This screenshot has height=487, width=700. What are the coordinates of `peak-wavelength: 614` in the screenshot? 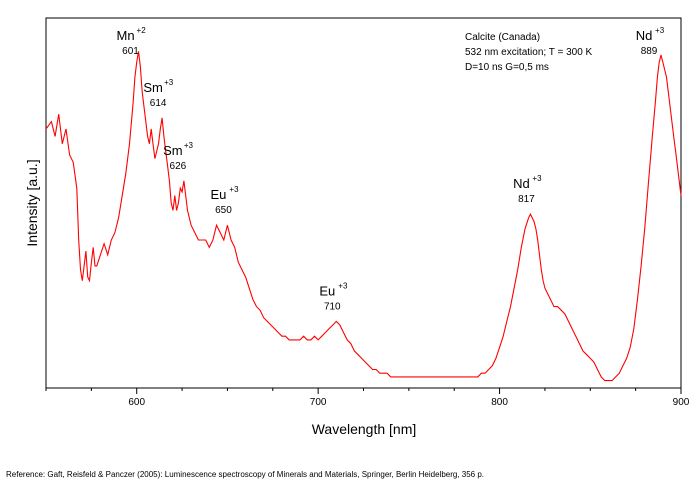 It's located at (158, 103).